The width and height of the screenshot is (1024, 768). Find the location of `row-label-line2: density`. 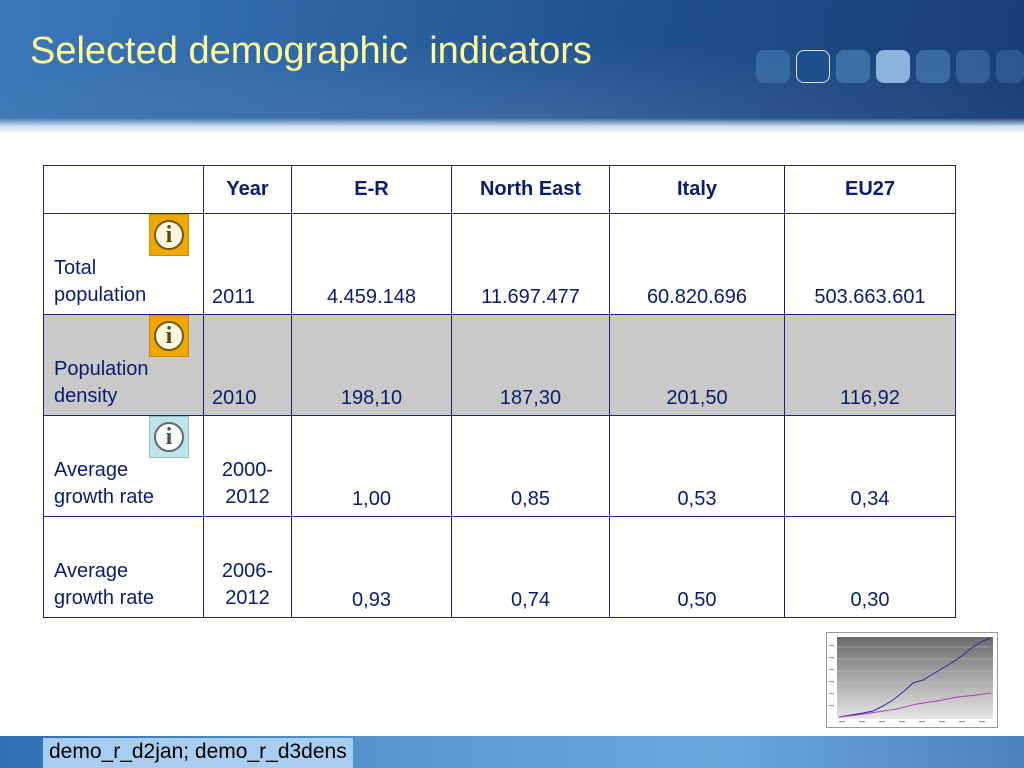

row-label-line2: density is located at coordinates (86, 396).